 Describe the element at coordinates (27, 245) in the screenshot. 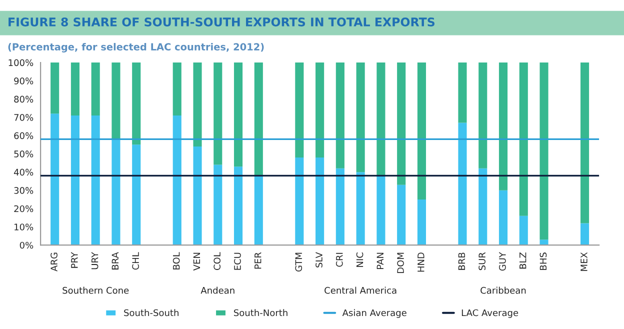

I see `y-tick-label: 0%` at that location.